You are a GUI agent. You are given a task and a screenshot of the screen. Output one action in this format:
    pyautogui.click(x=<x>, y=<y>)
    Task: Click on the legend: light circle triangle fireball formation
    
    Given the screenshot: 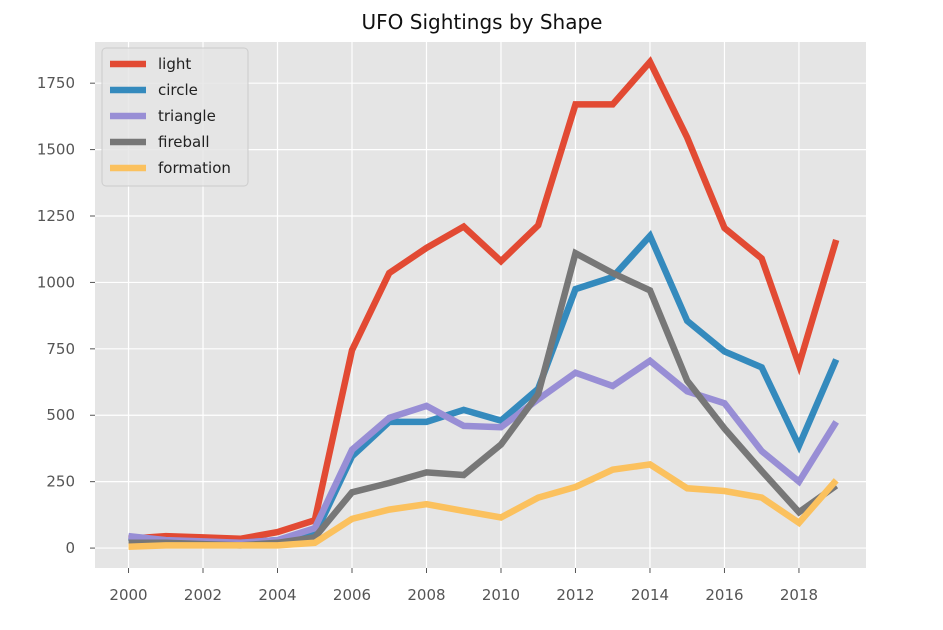 What is the action you would take?
    pyautogui.click(x=175, y=117)
    